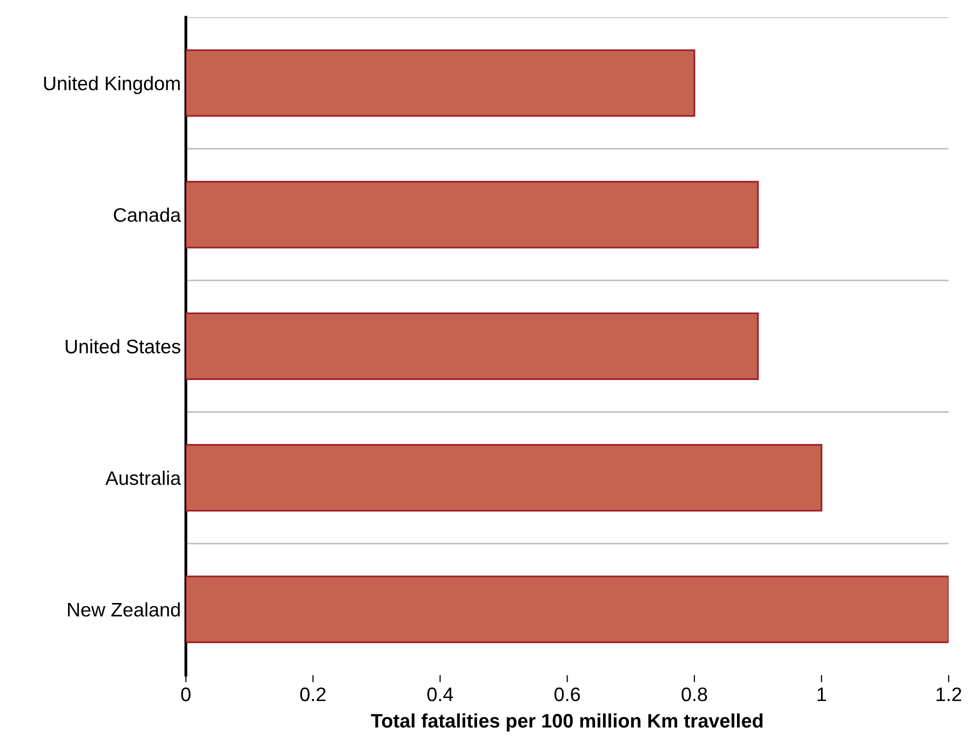  I want to click on y-tick-label: Australia, so click(143, 478).